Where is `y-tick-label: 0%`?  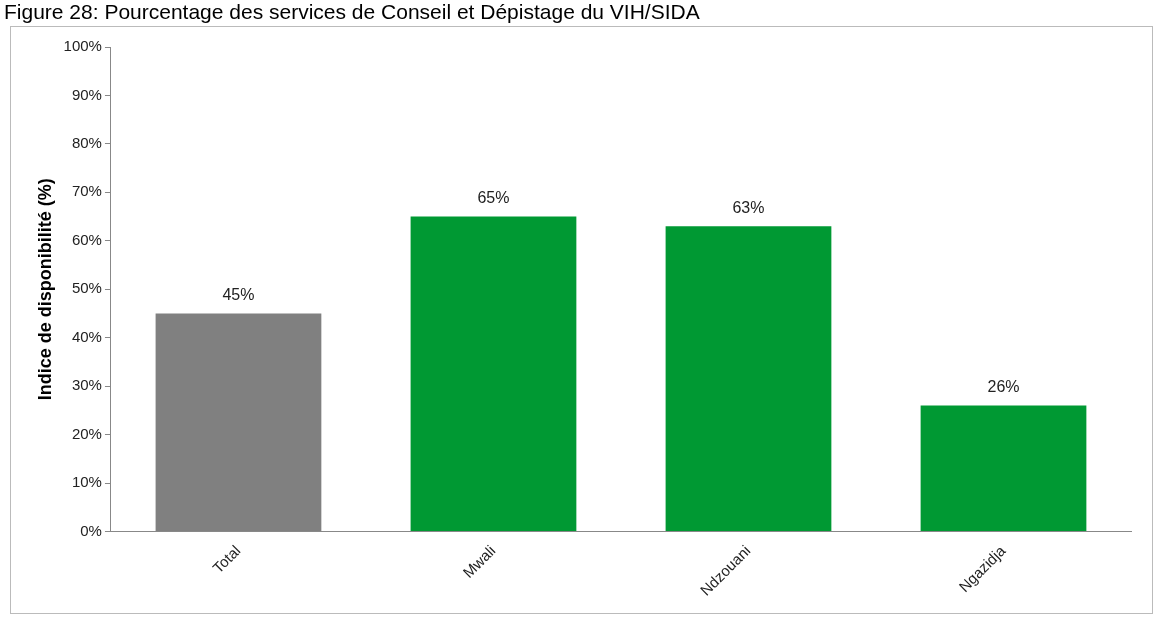
y-tick-label: 0% is located at coordinates (91, 530).